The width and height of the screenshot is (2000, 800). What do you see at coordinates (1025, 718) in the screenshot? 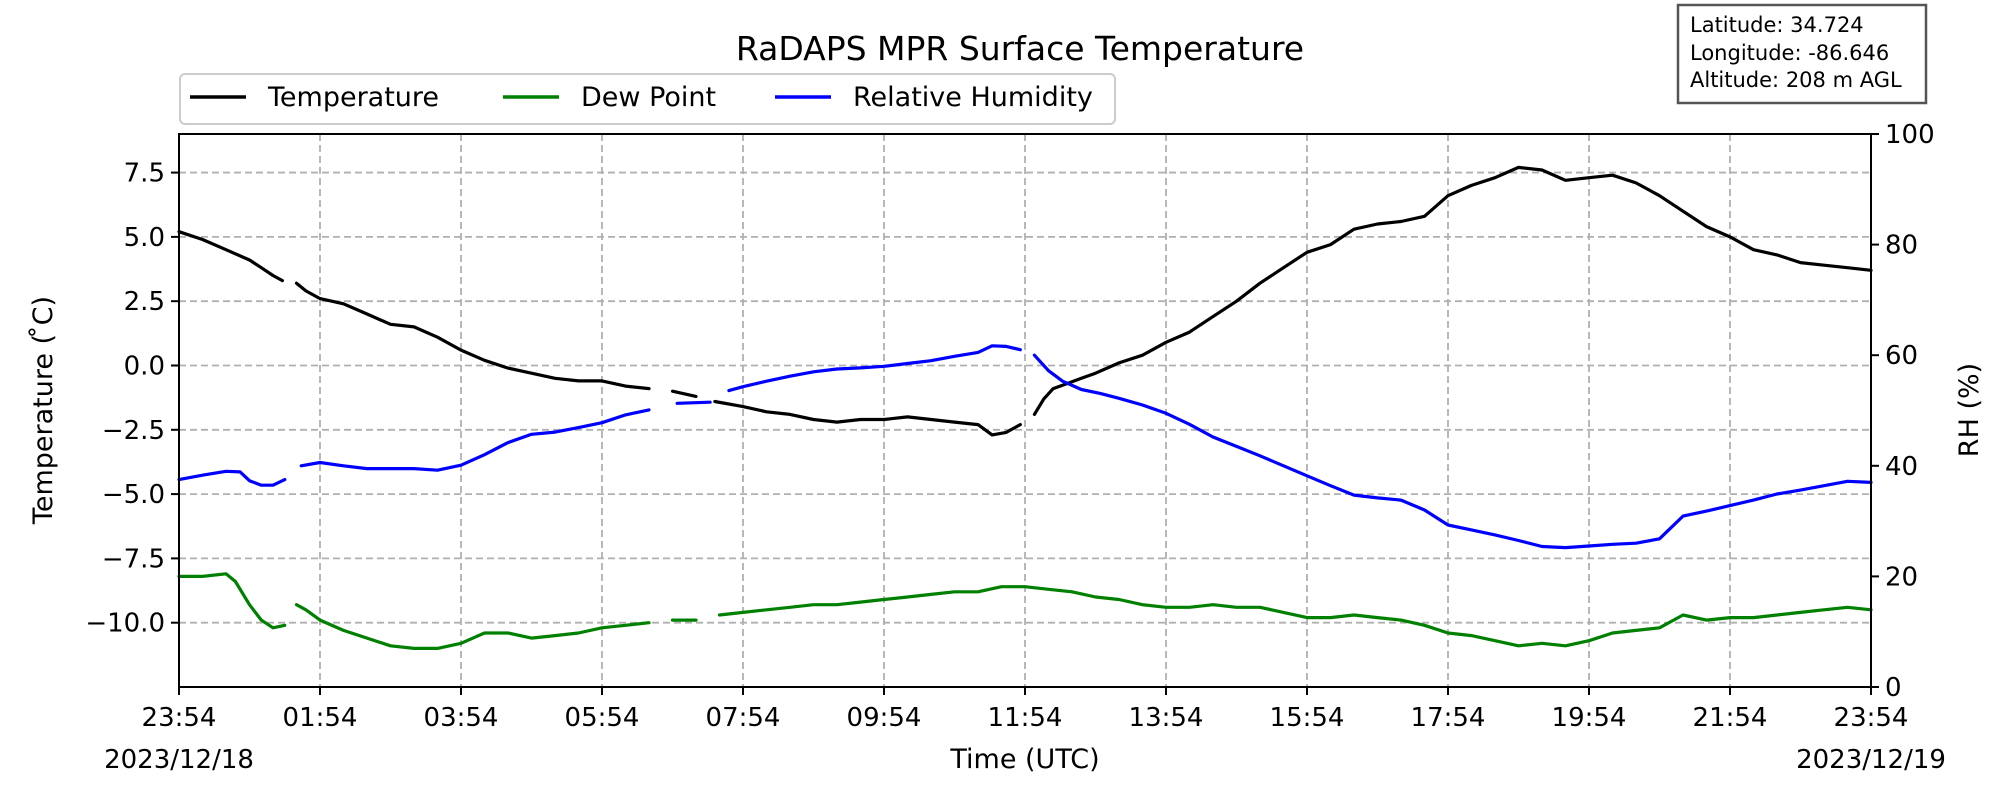
I see `x-tick-label: 11:54` at bounding box center [1025, 718].